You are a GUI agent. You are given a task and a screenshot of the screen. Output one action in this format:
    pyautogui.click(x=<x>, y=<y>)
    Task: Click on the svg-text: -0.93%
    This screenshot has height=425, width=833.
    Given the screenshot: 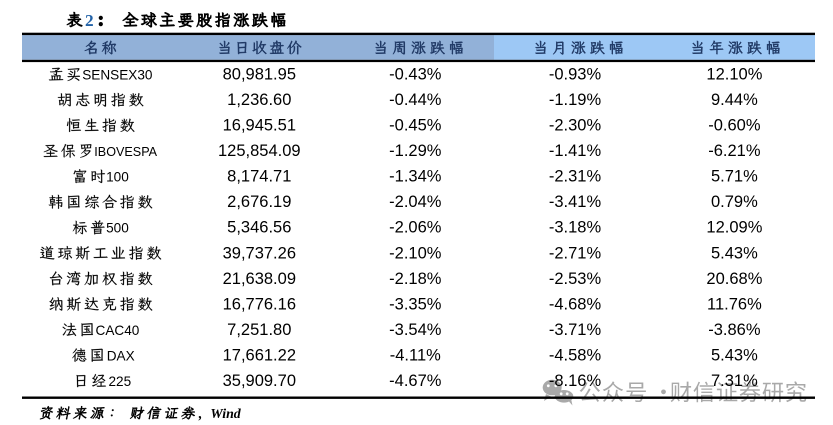 What is the action you would take?
    pyautogui.click(x=575, y=75)
    